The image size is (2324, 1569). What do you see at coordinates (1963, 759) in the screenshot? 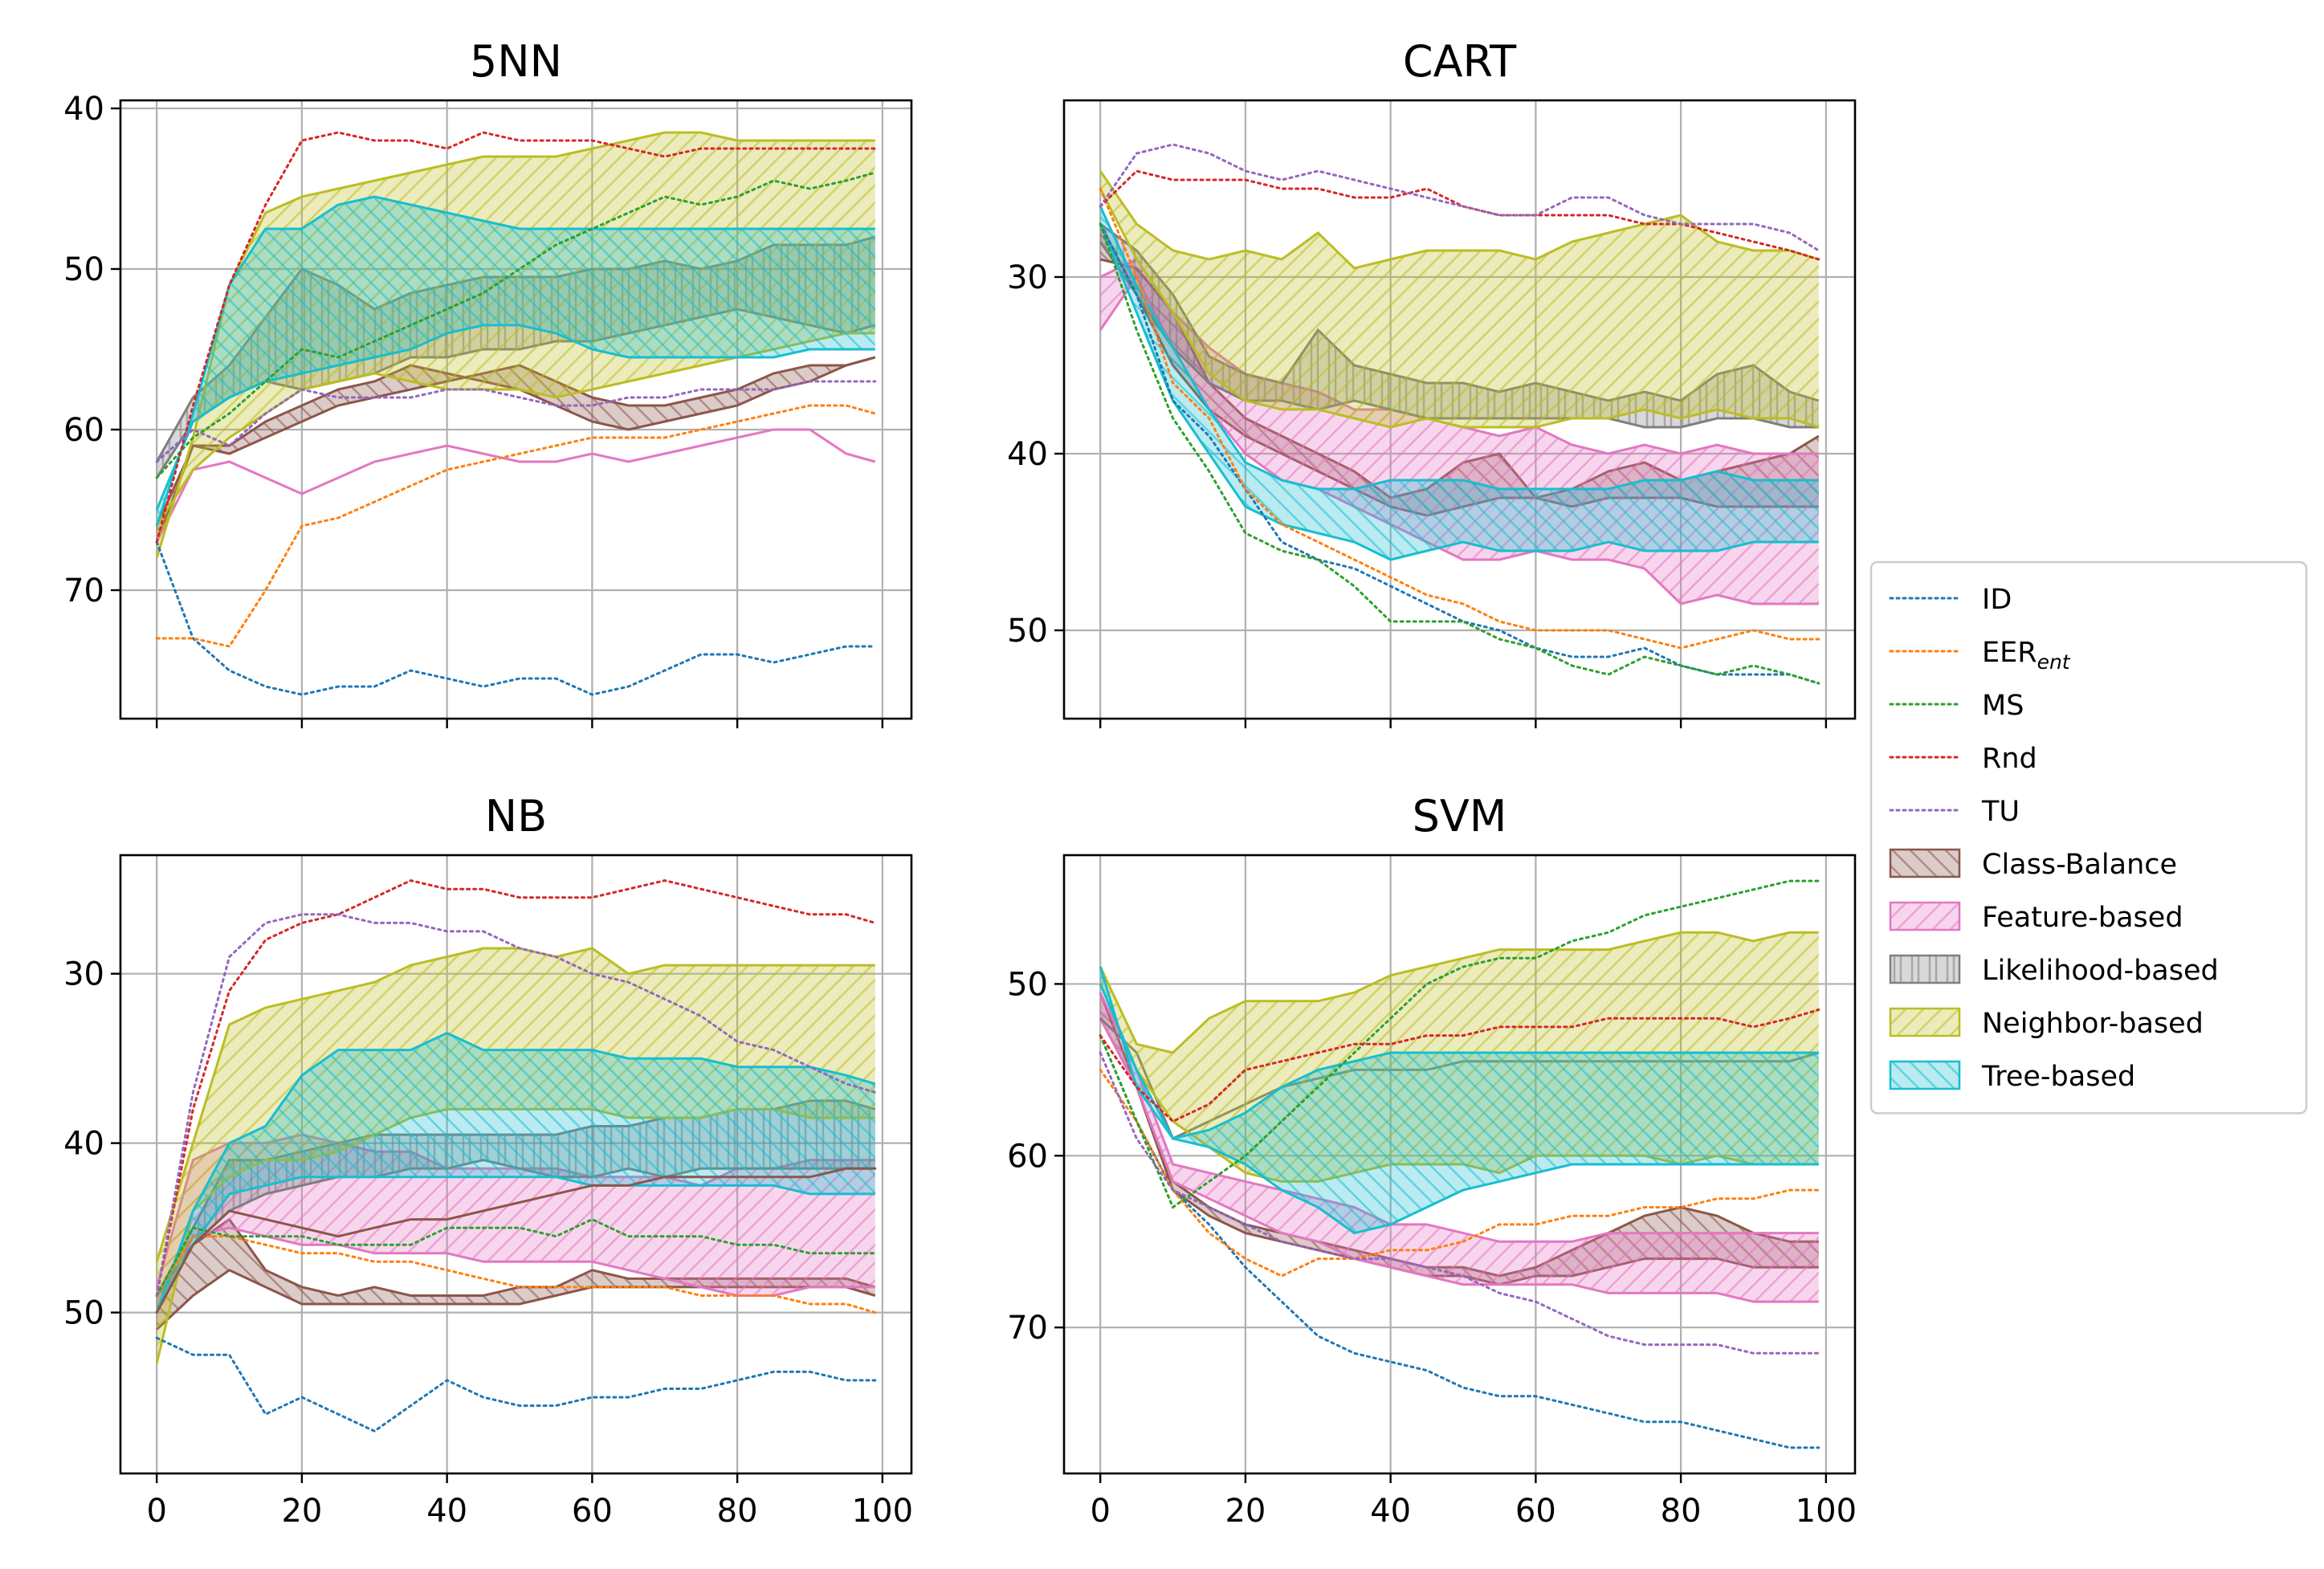
I see `legend-item-rnd: Rnd` at bounding box center [1963, 759].